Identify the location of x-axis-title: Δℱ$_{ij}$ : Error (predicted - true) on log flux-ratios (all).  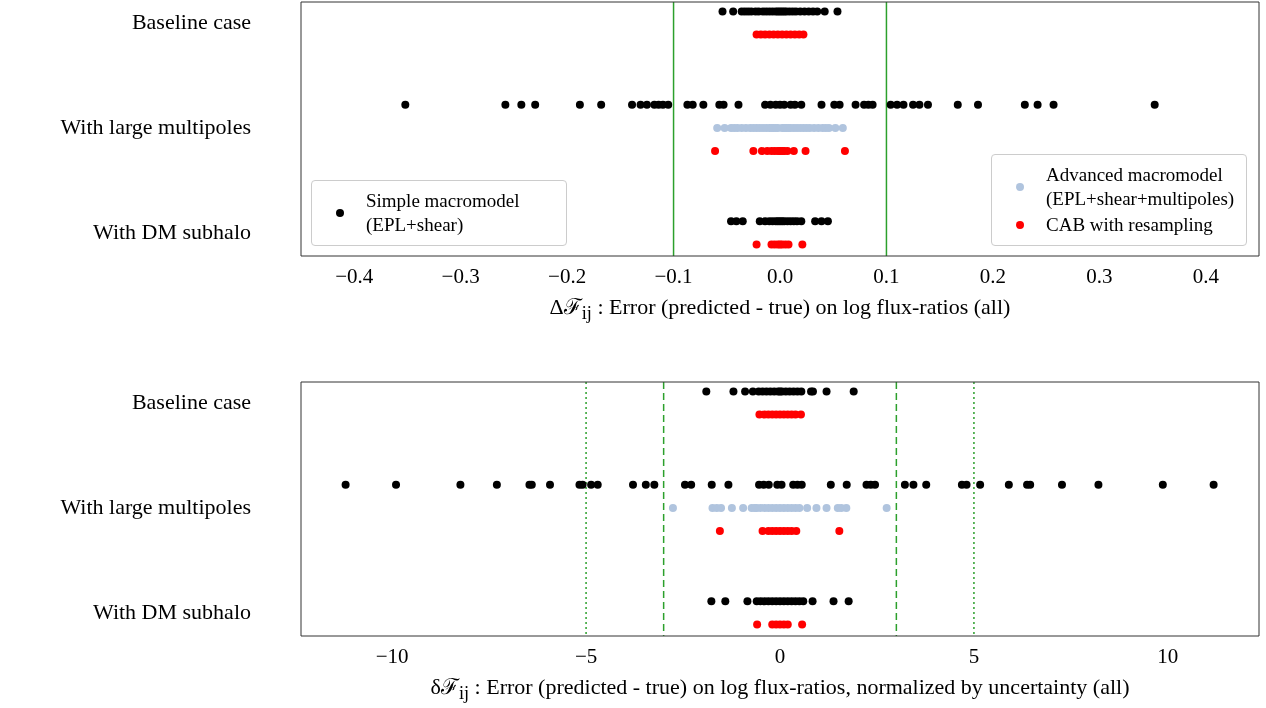
(780, 309).